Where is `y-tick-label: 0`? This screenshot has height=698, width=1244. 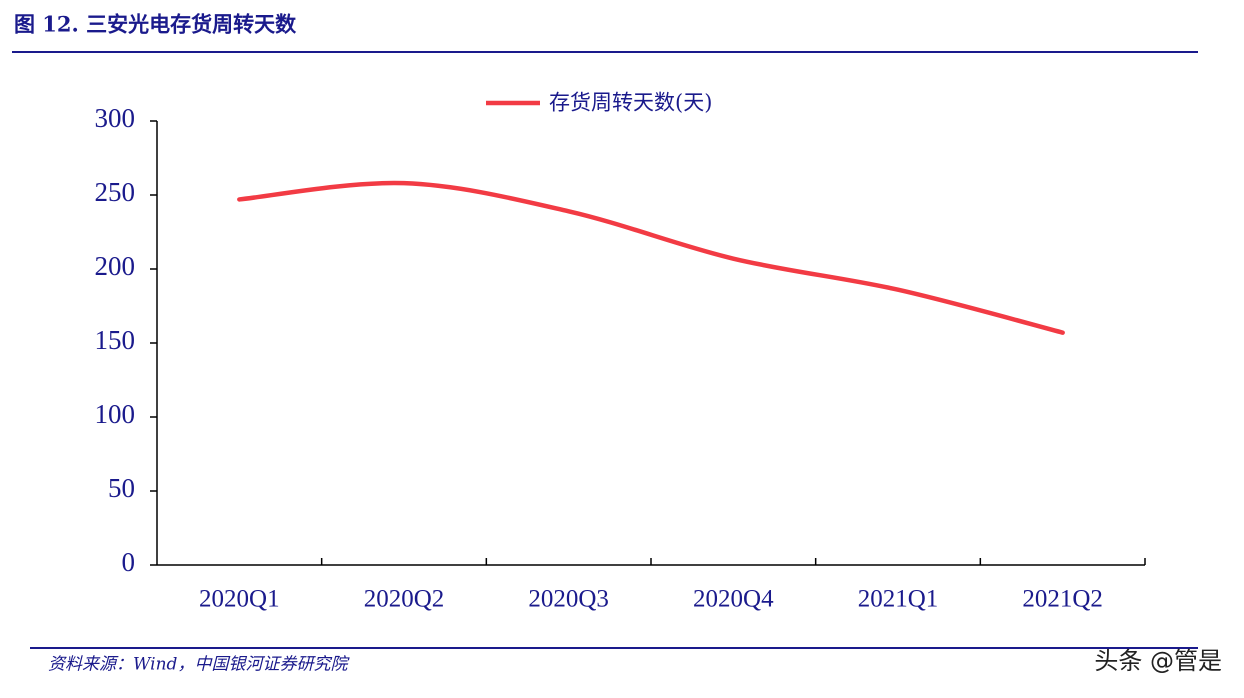 y-tick-label: 0 is located at coordinates (129, 562).